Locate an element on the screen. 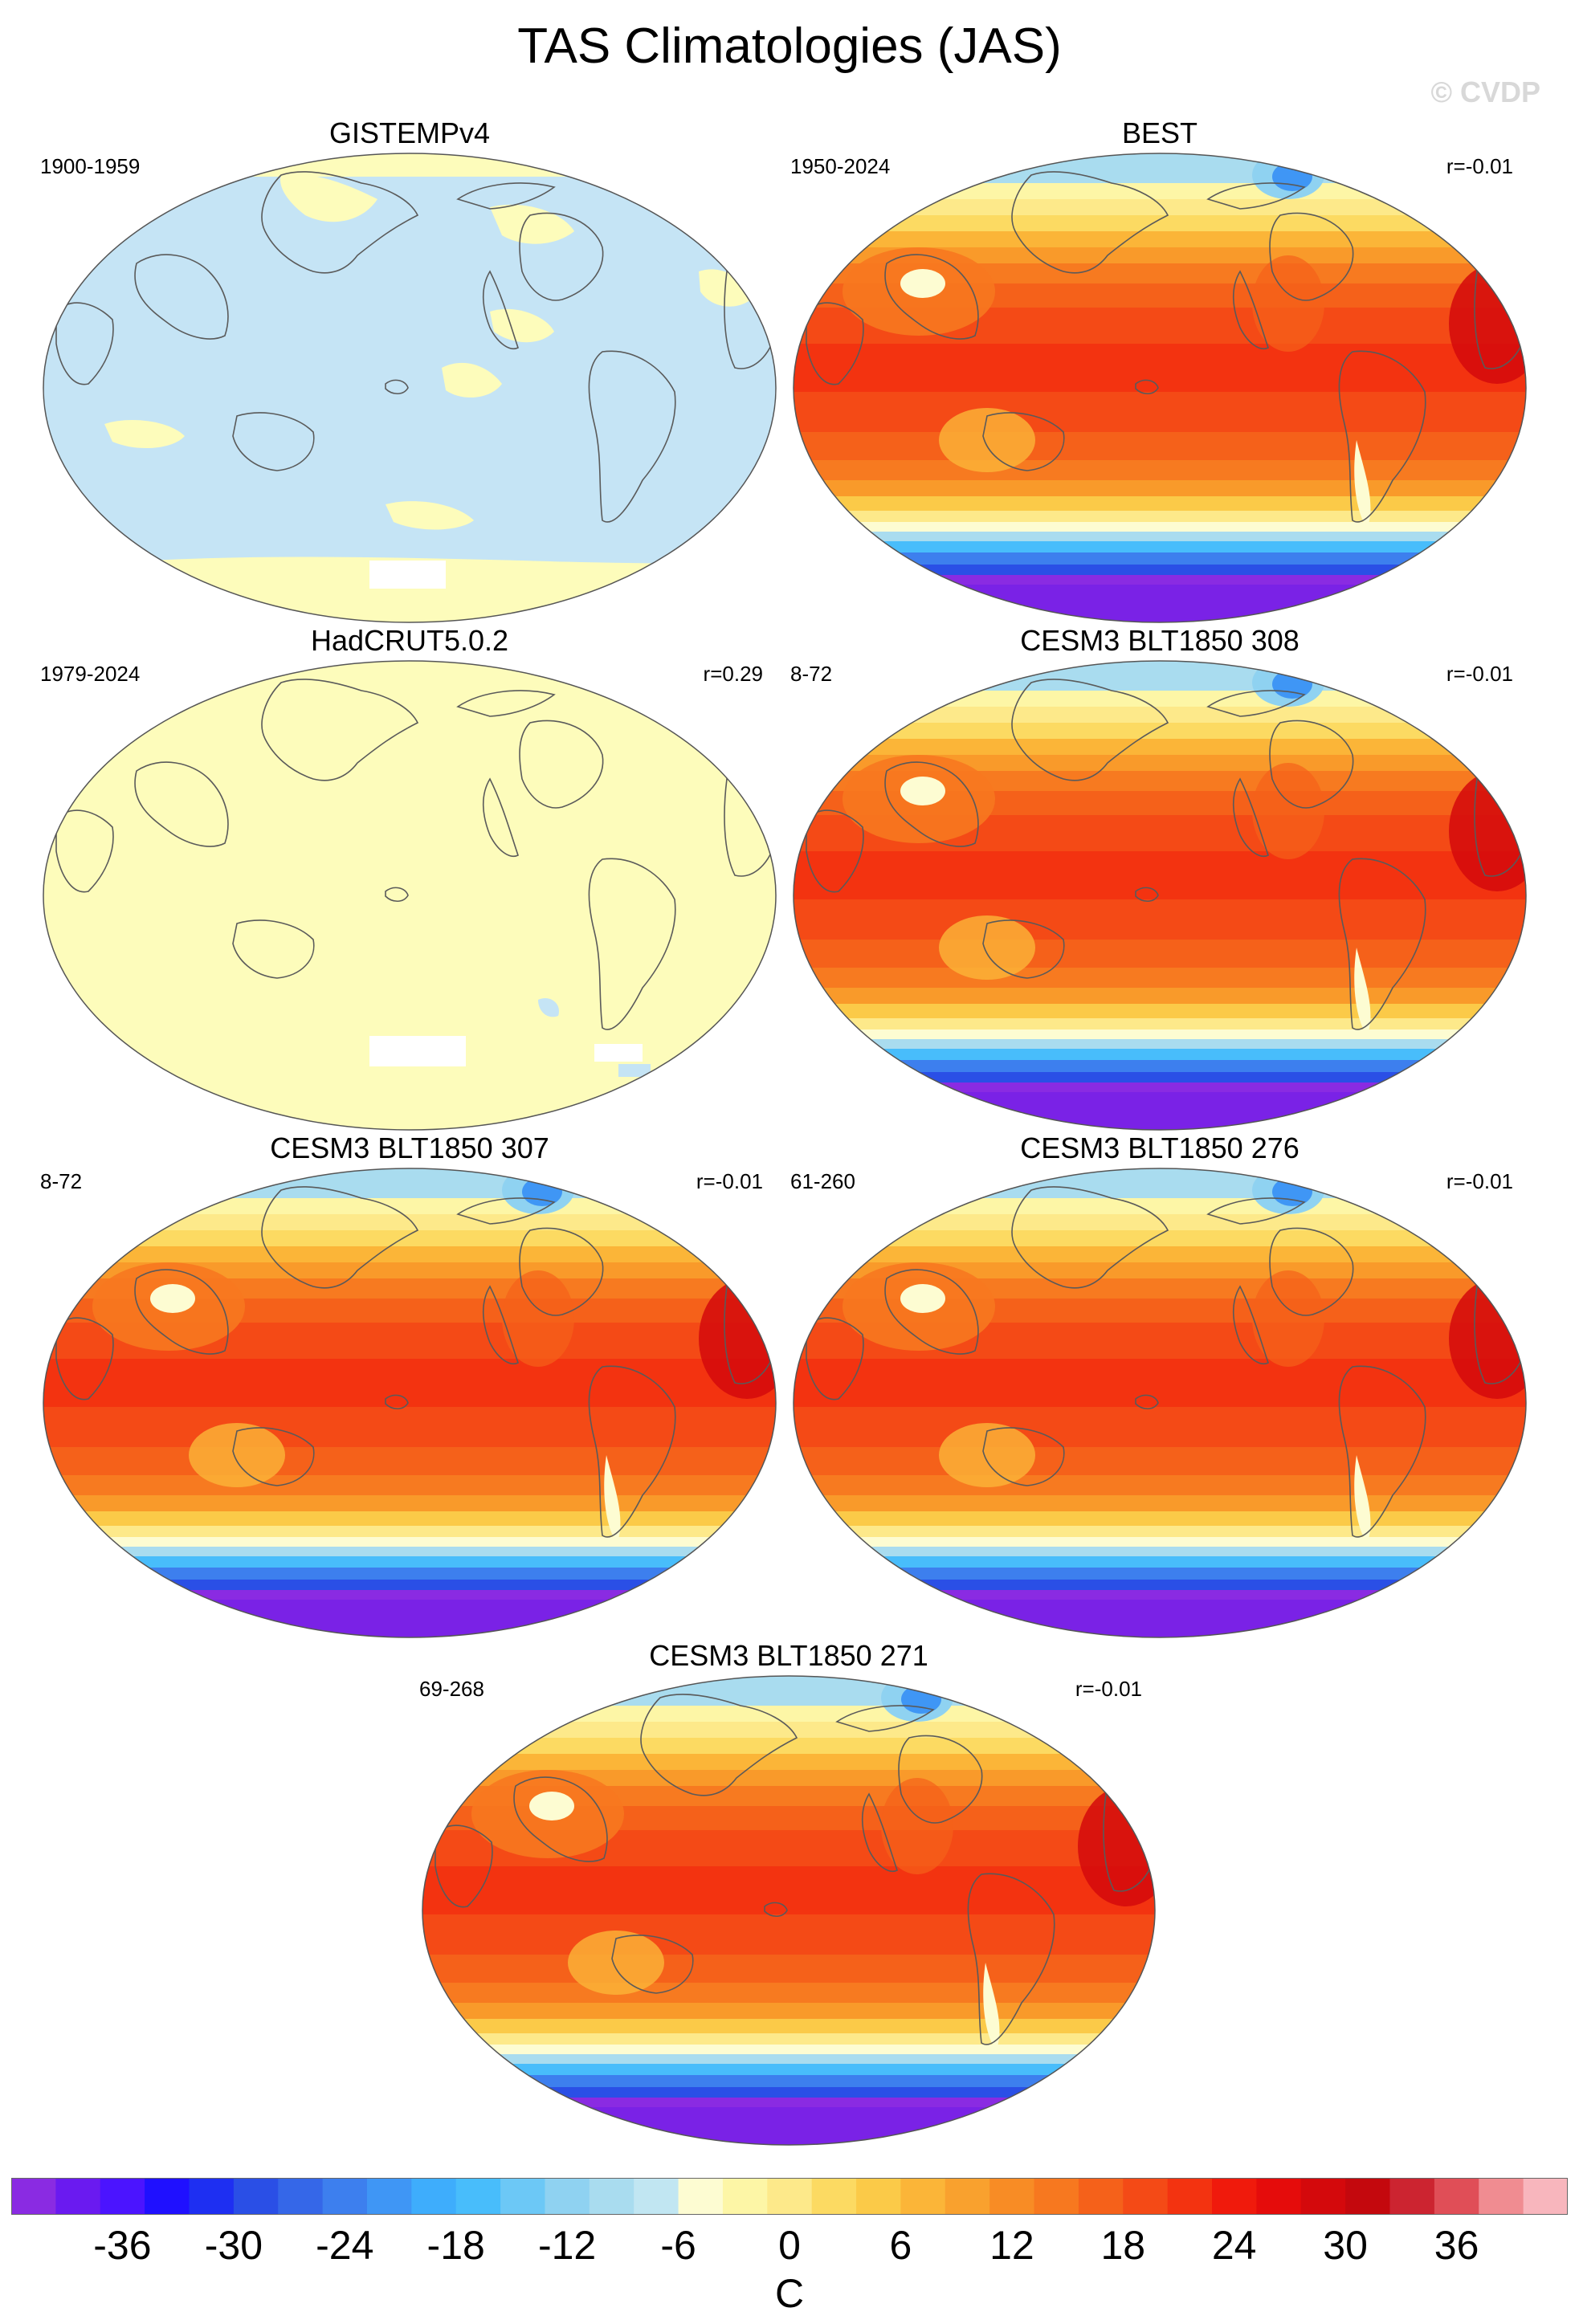  colorbar-unit: C is located at coordinates (789, 2293).